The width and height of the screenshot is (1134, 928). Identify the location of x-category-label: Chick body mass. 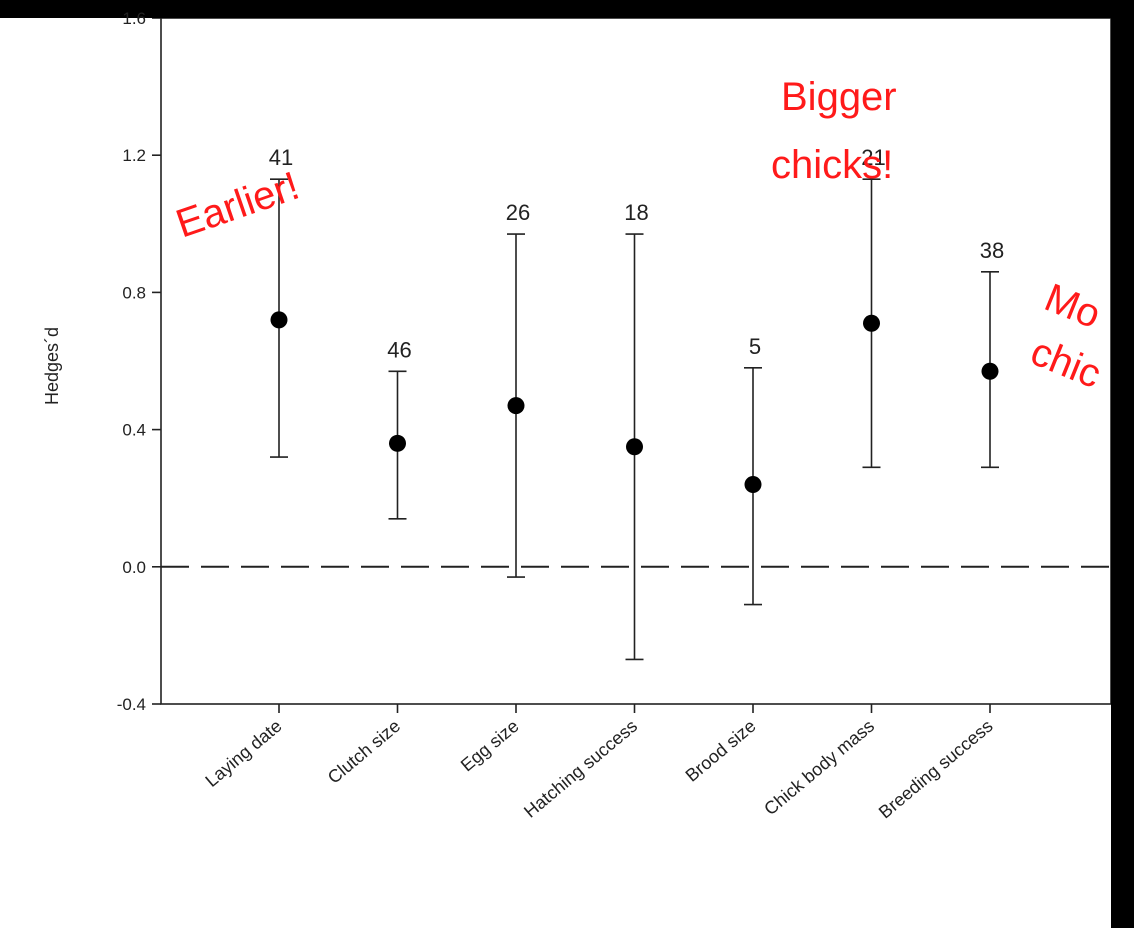
(819, 767).